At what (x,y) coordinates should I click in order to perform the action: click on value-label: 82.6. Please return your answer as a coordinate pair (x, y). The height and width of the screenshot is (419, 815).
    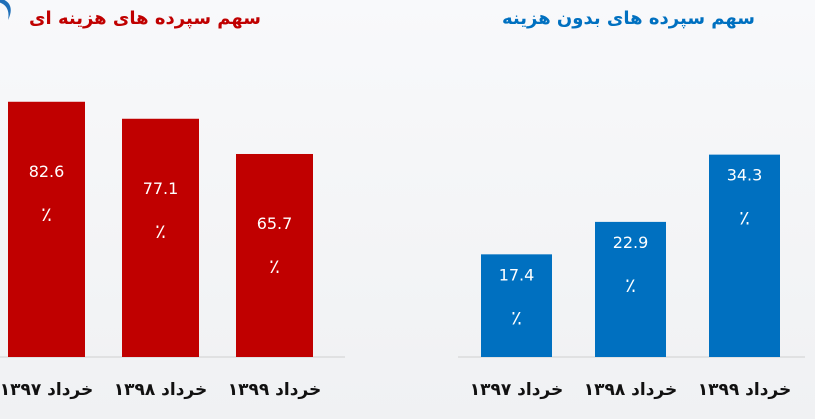
    Looking at the image, I should click on (47, 171).